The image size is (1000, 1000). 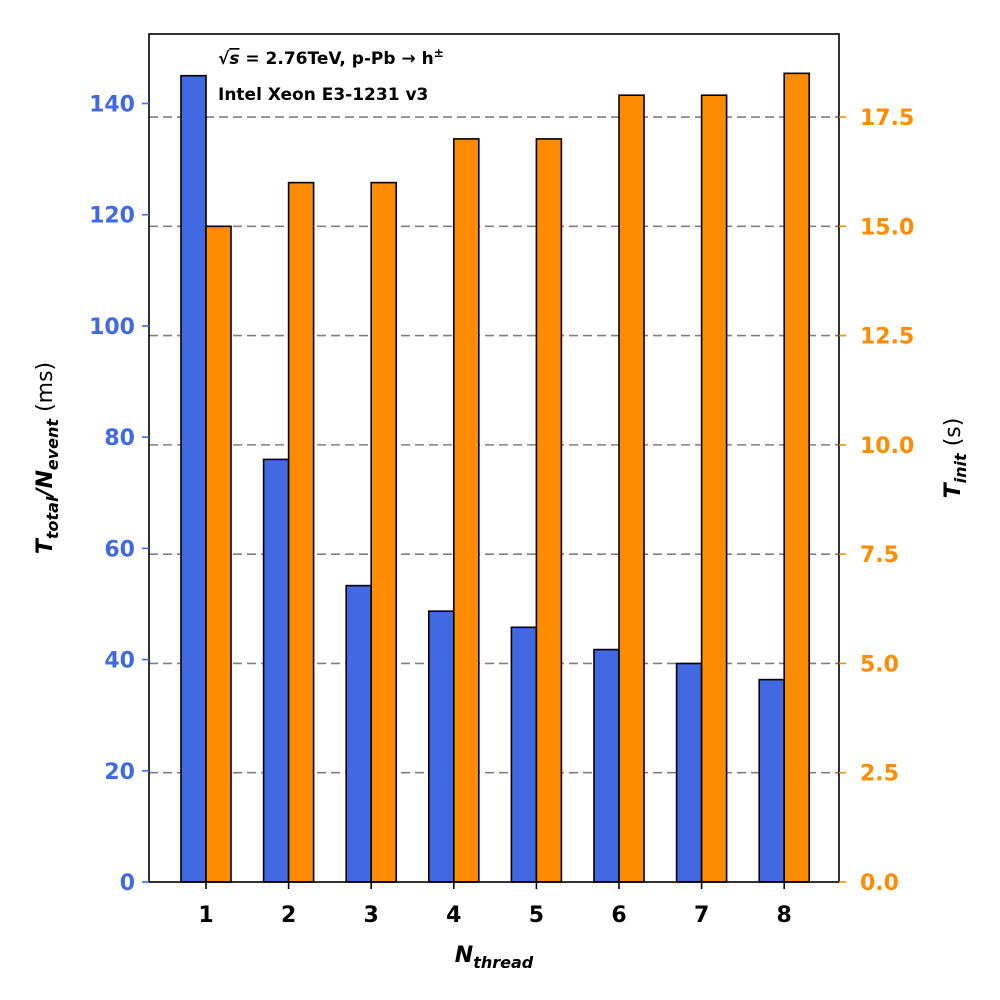 I want to click on right-tick-label: 10.0, so click(x=887, y=446).